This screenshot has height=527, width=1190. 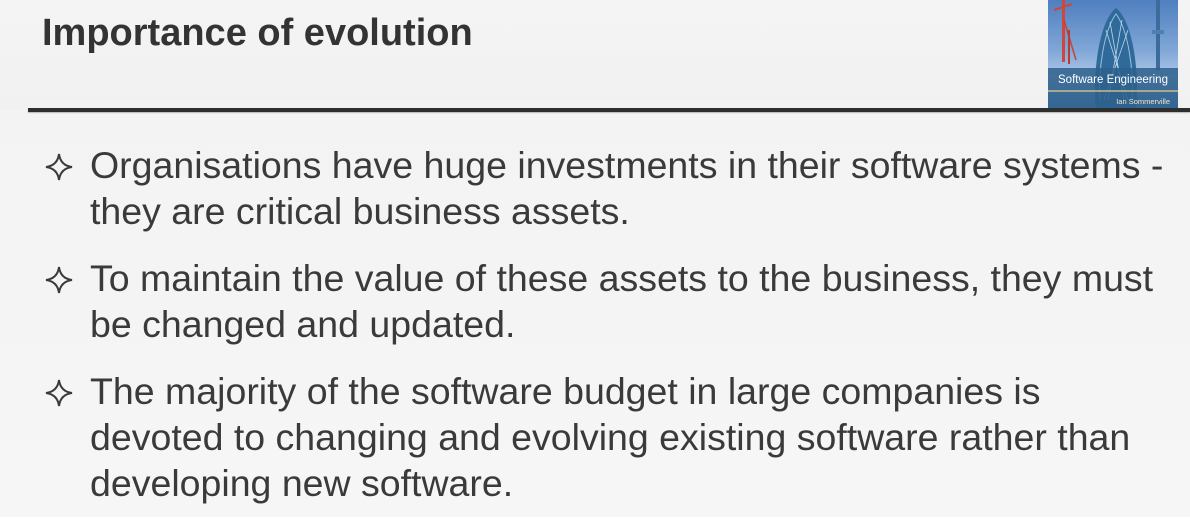 I want to click on title-divider, so click(x=609, y=110).